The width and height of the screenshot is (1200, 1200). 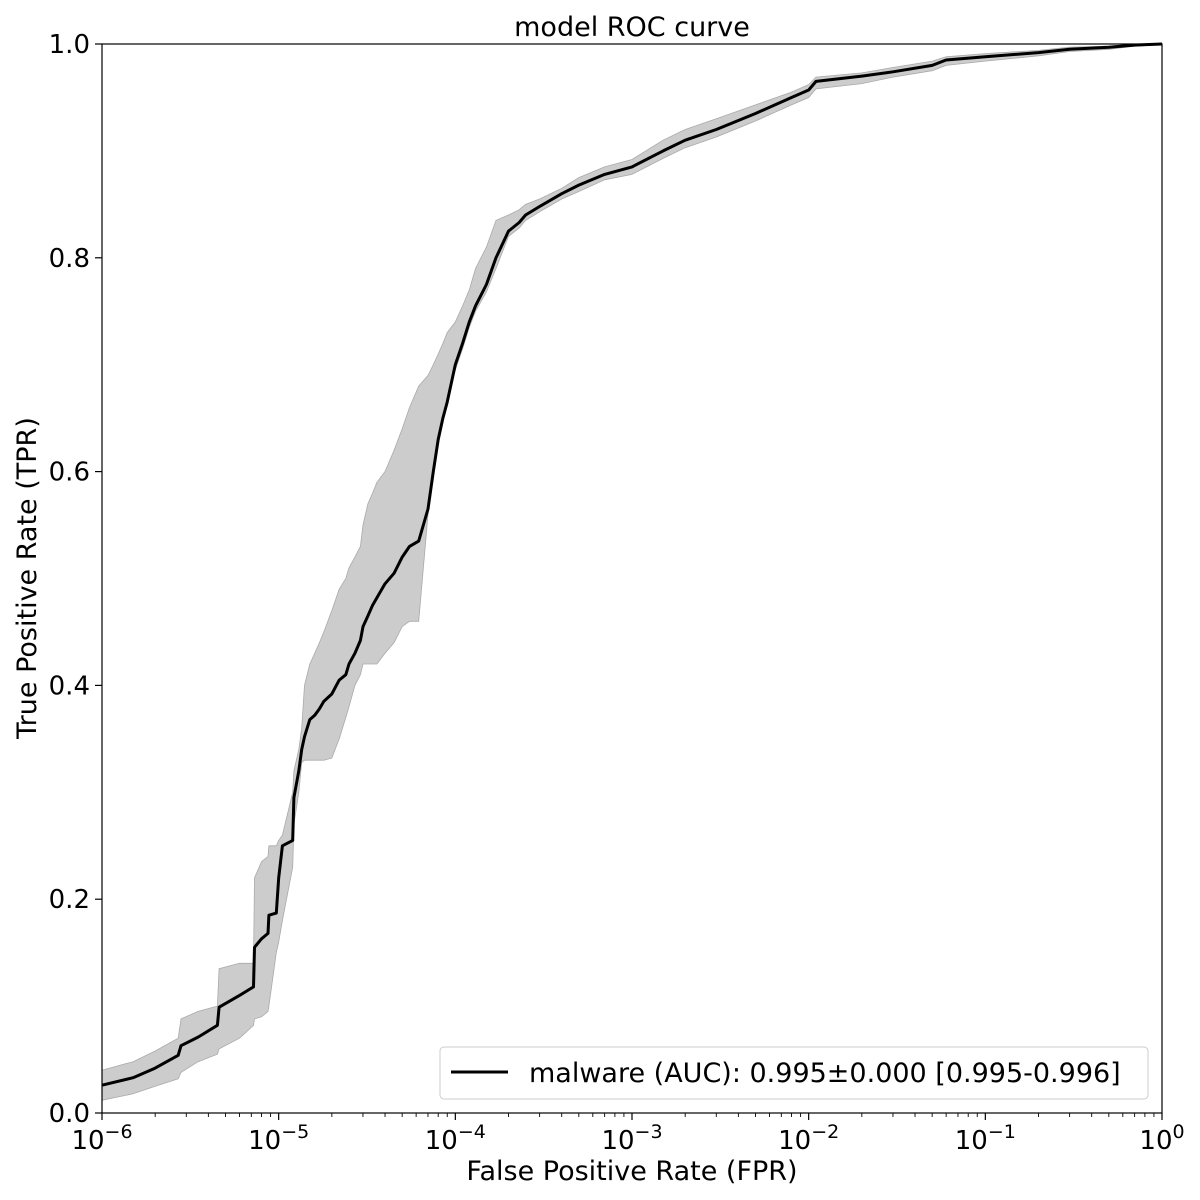 I want to click on y-axis-label: True Positive Rate (TPR), so click(x=27, y=578).